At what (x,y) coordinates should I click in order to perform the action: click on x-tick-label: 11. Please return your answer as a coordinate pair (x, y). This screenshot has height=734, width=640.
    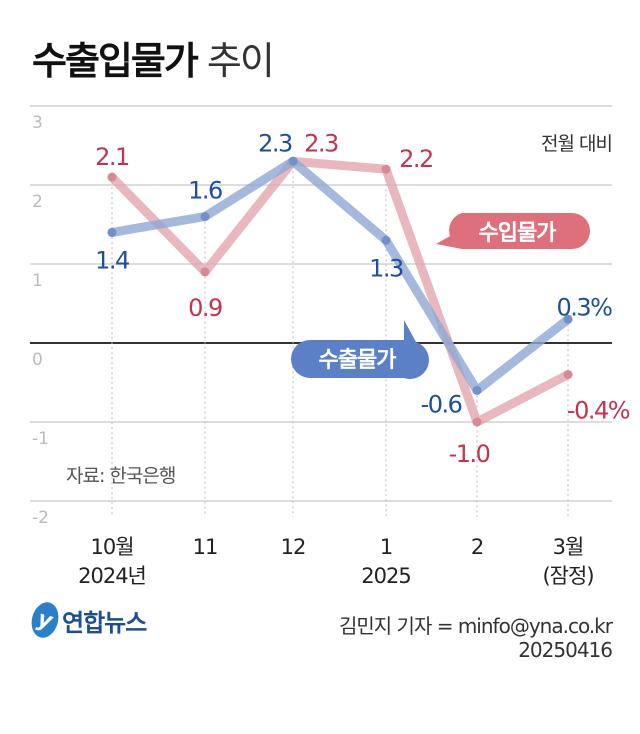
    Looking at the image, I should click on (205, 547).